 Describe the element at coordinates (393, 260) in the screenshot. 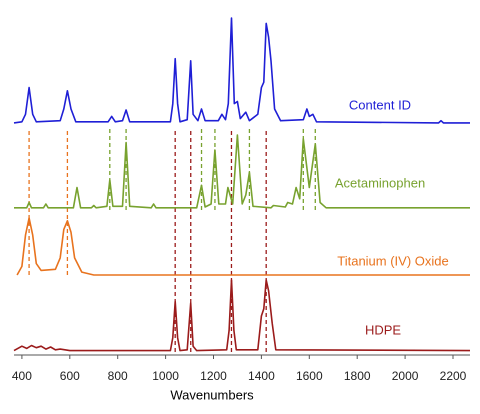

I see `series-label: Titanium (IV) Oxide` at that location.